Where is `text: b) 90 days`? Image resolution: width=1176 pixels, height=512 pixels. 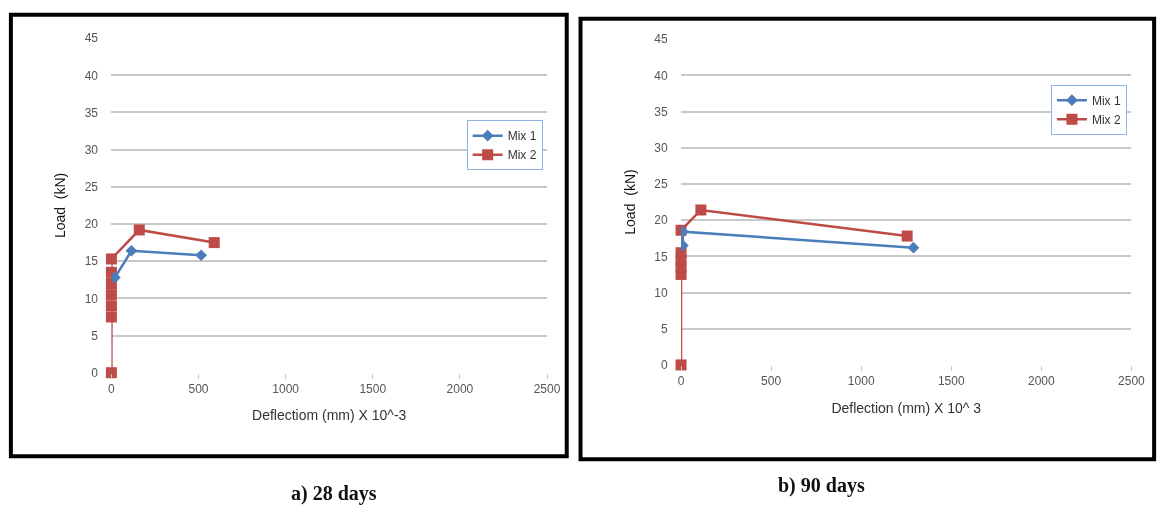 text: b) 90 days is located at coordinates (821, 485).